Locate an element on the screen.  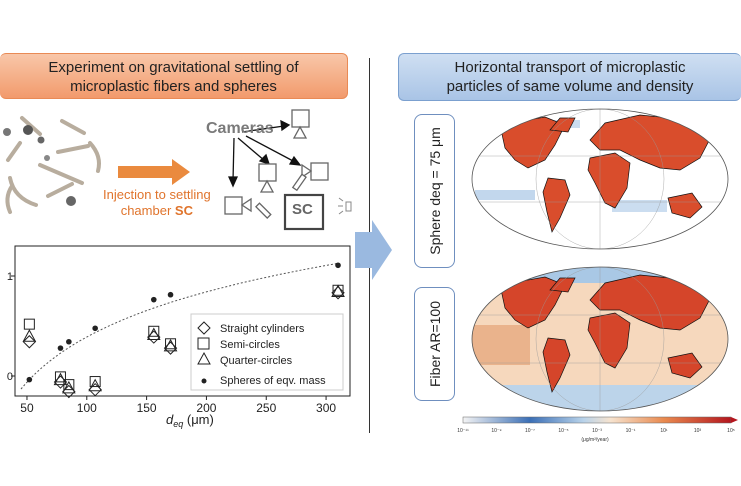
legend is located at coordinates (267, 352).